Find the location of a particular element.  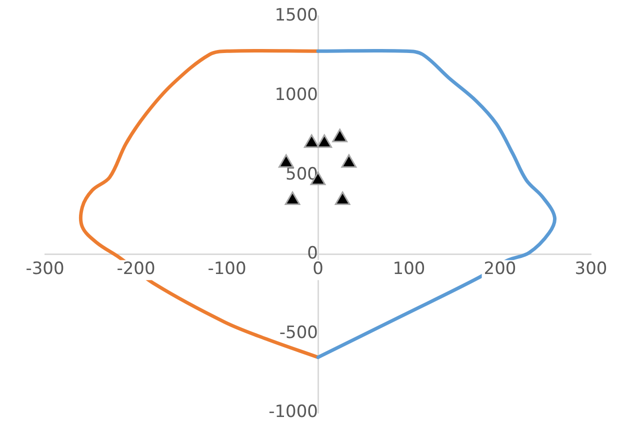

x-tick-label: -100 is located at coordinates (227, 269).